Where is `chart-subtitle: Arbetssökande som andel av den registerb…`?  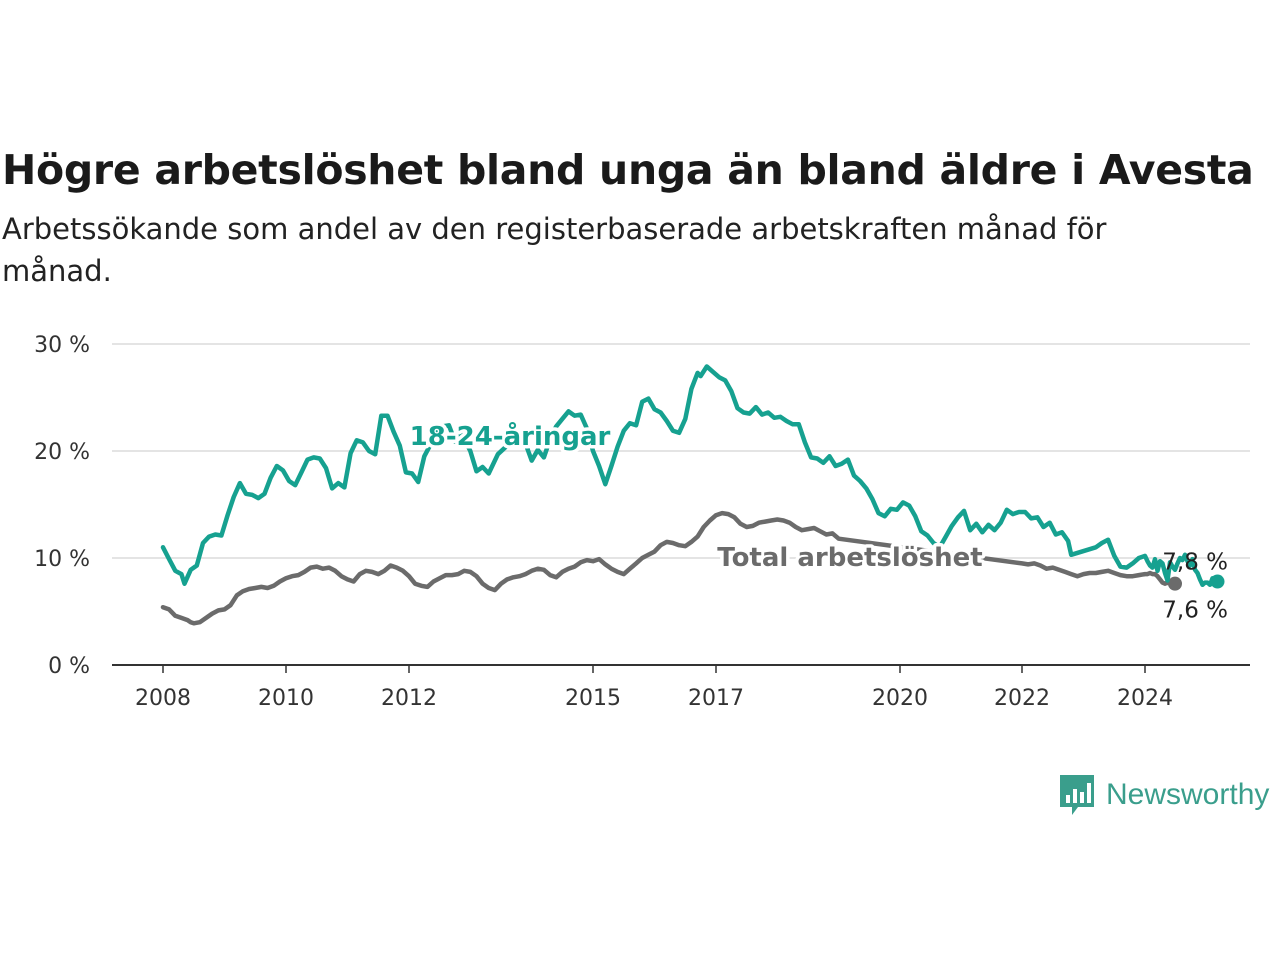
chart-subtitle: Arbetssökande som andel av den registerb… is located at coordinates (554, 250).